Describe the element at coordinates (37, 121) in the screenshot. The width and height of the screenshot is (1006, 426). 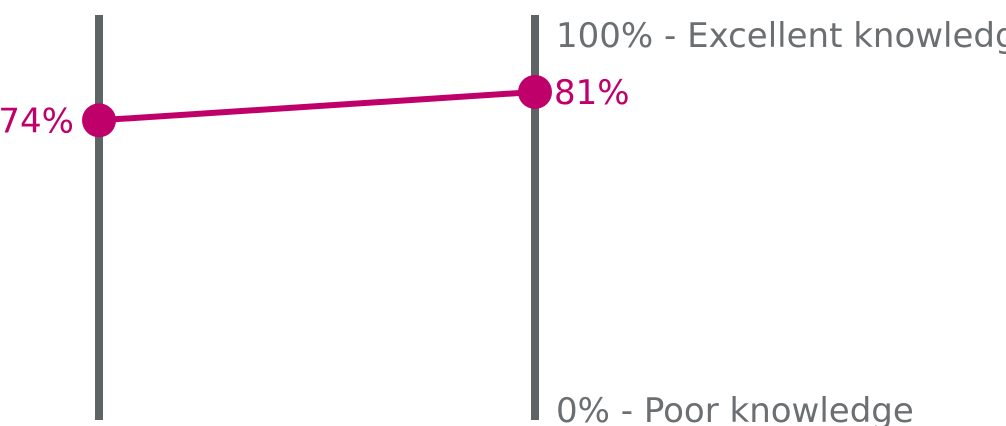
I see `data-label-left: 74%` at that location.